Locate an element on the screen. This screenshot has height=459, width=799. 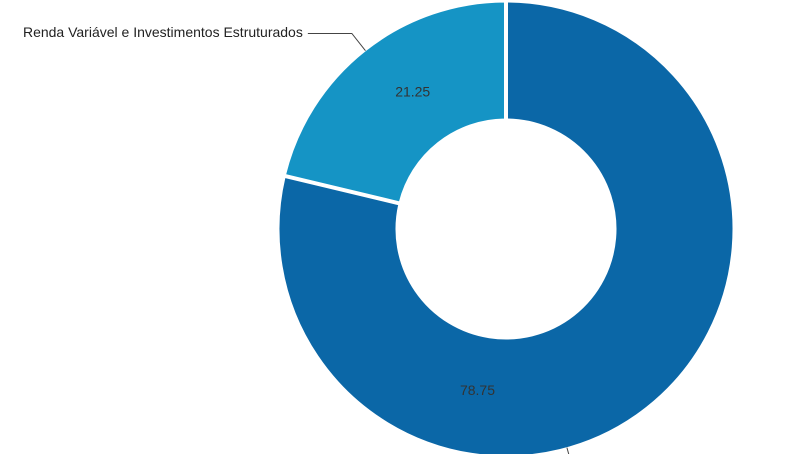
leader-line-renda-variavel-e-investimentos-estruturados is located at coordinates (336, 42).